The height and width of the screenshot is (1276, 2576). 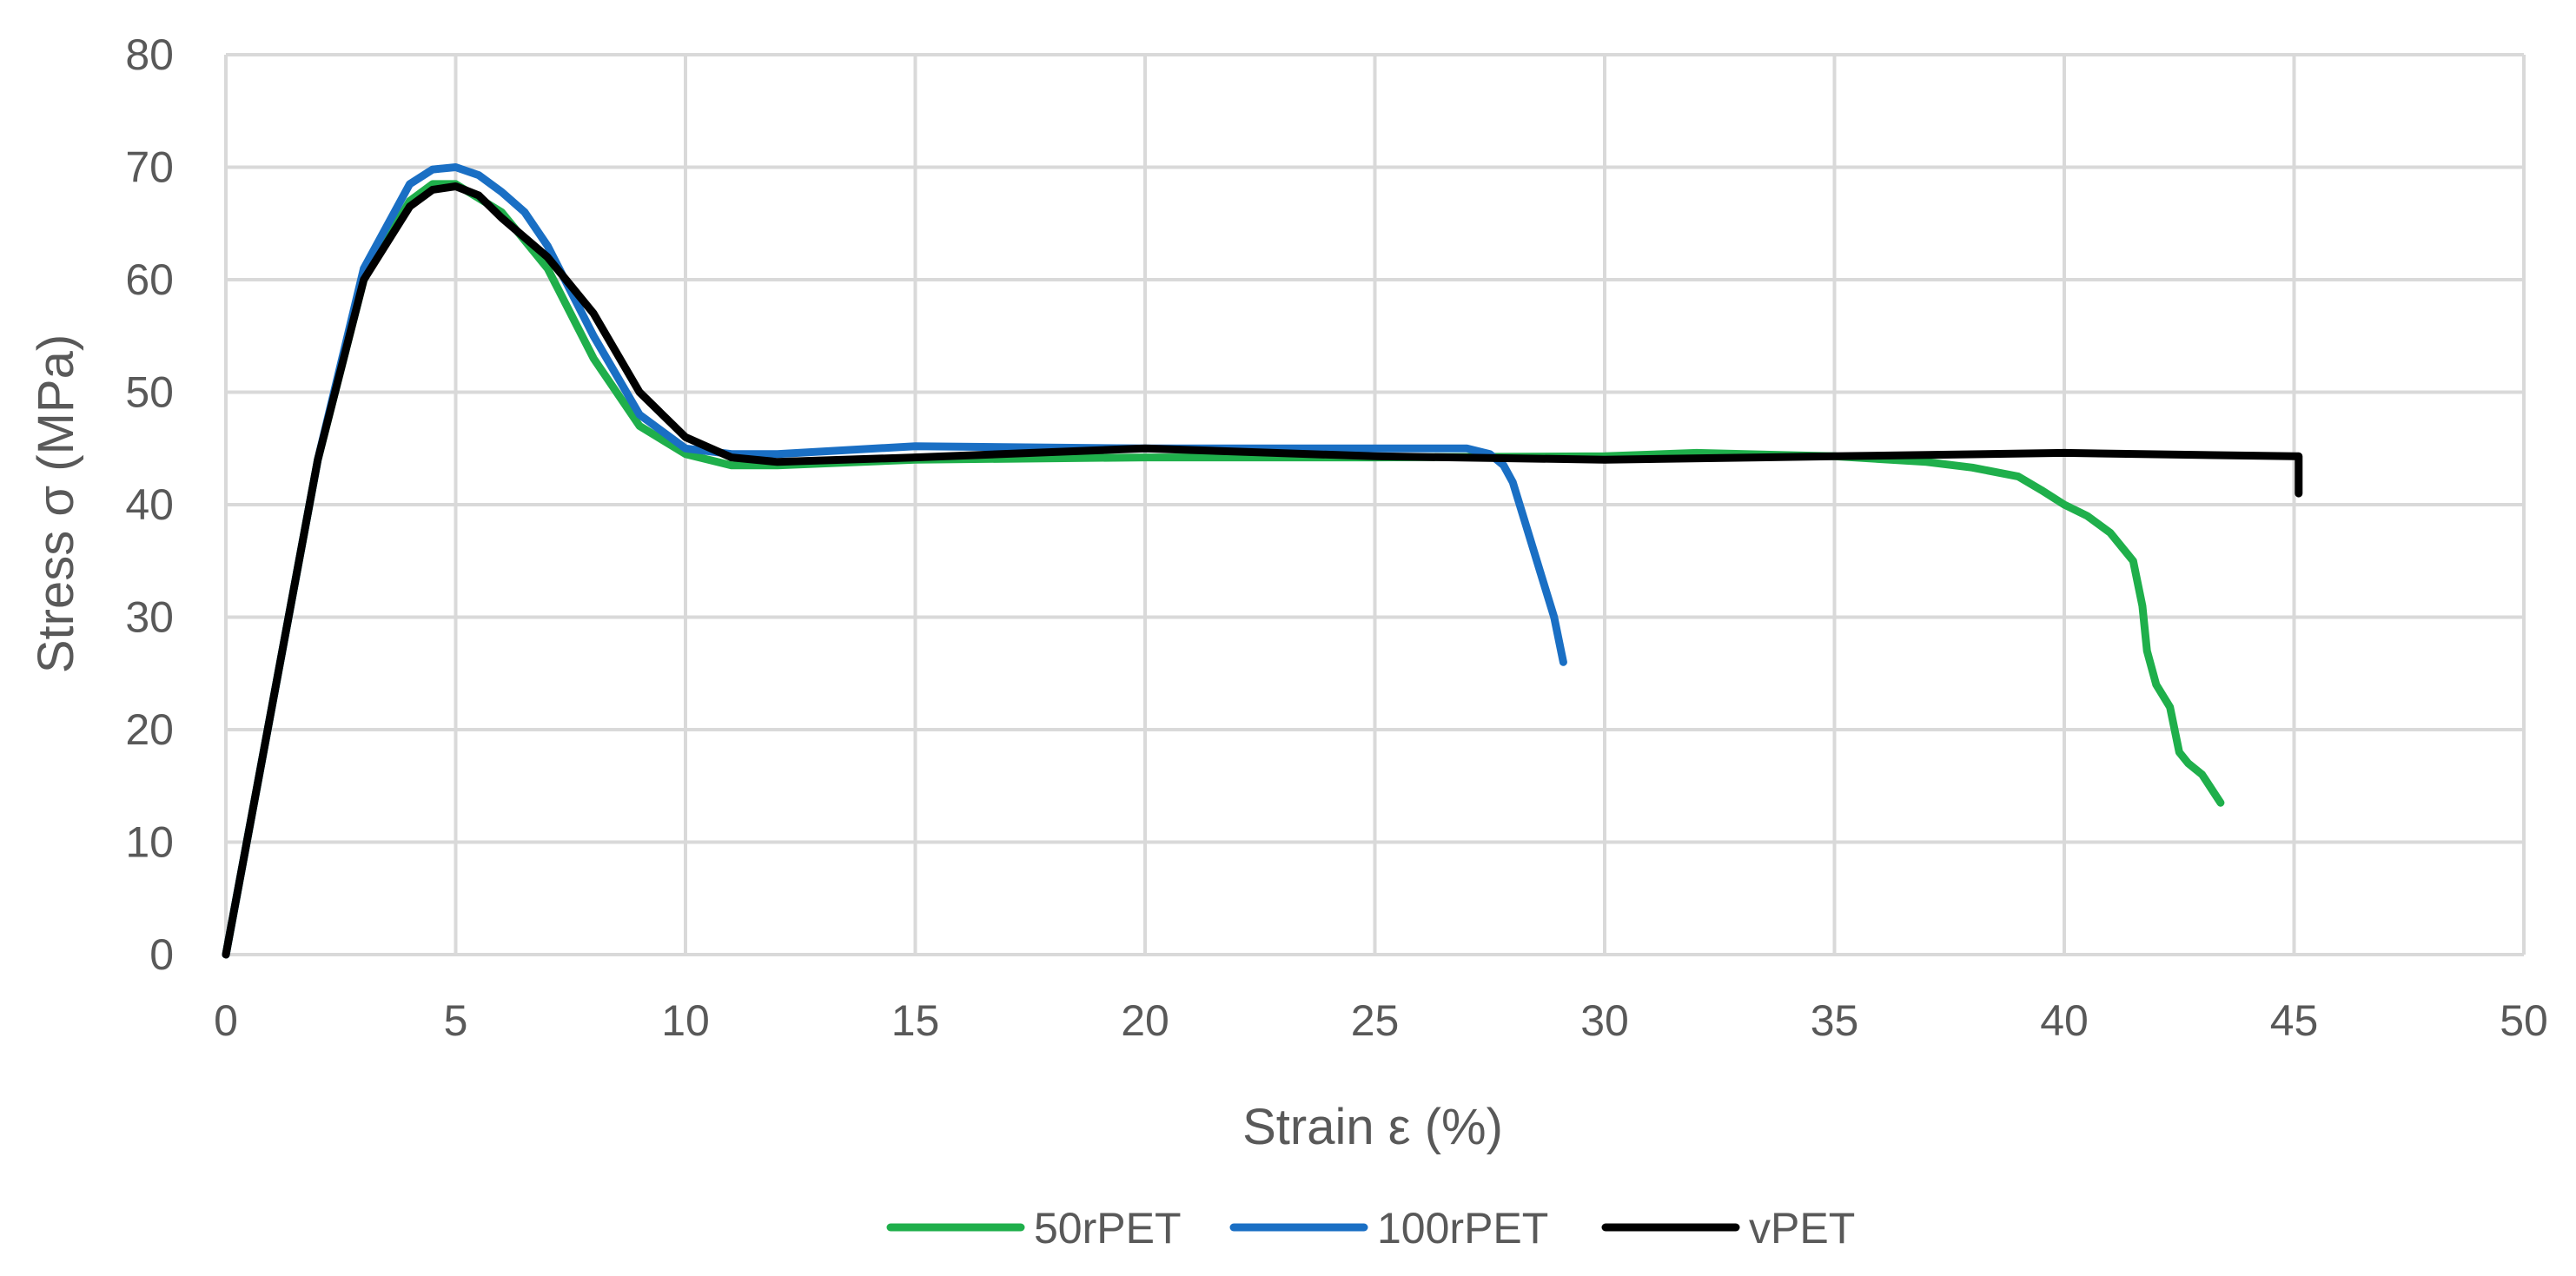 I want to click on y-tick-label: 70, so click(x=149, y=167).